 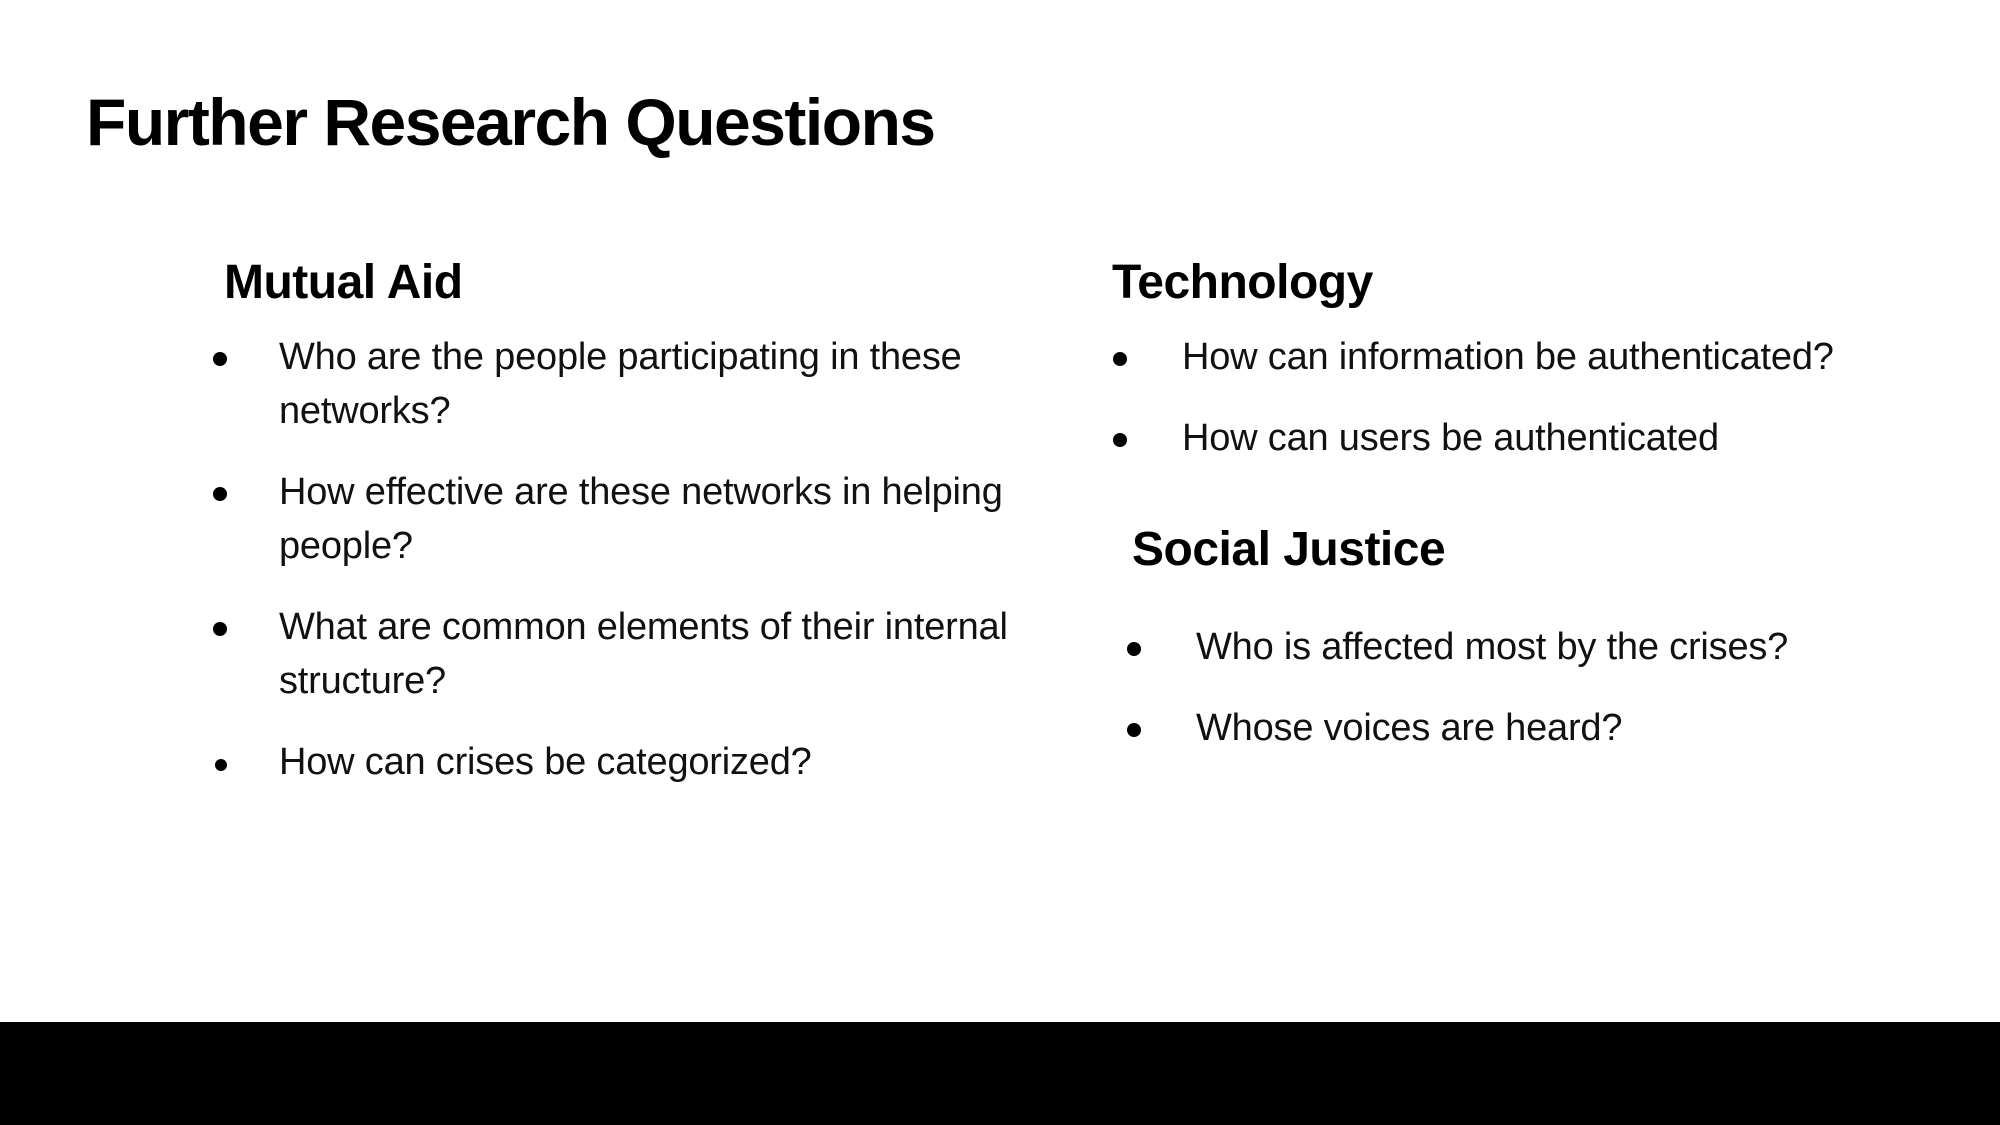 I want to click on list-item: Whose voices are heard?, so click(x=1544, y=728).